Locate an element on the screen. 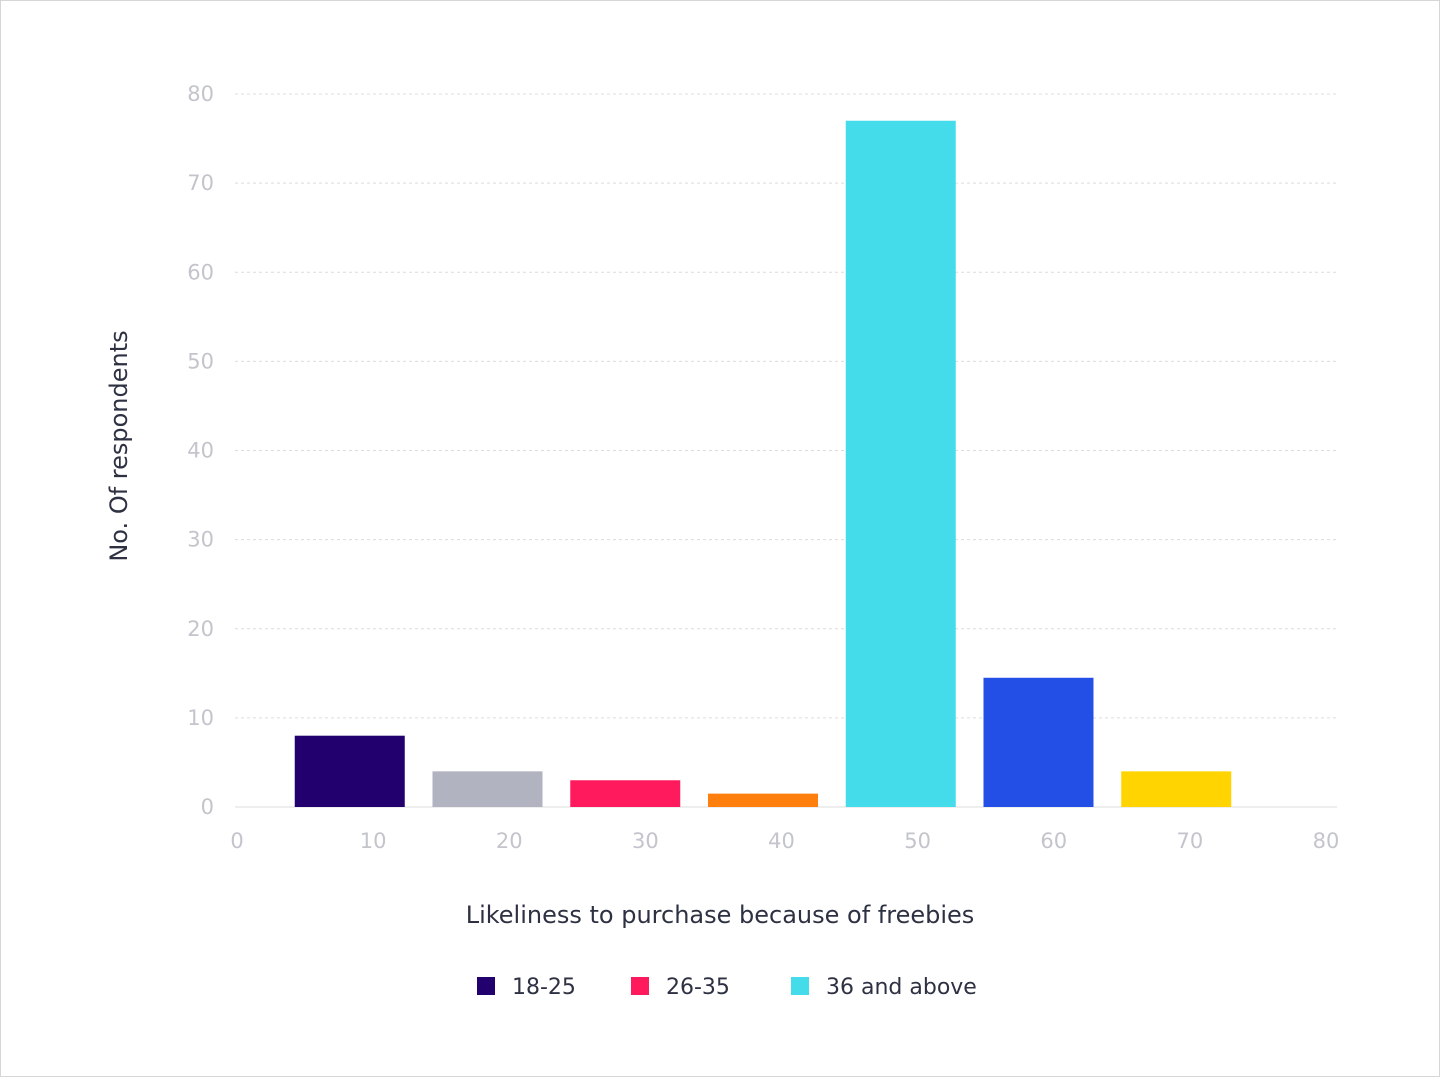  y-axis-label: No. Of respondents is located at coordinates (119, 445).